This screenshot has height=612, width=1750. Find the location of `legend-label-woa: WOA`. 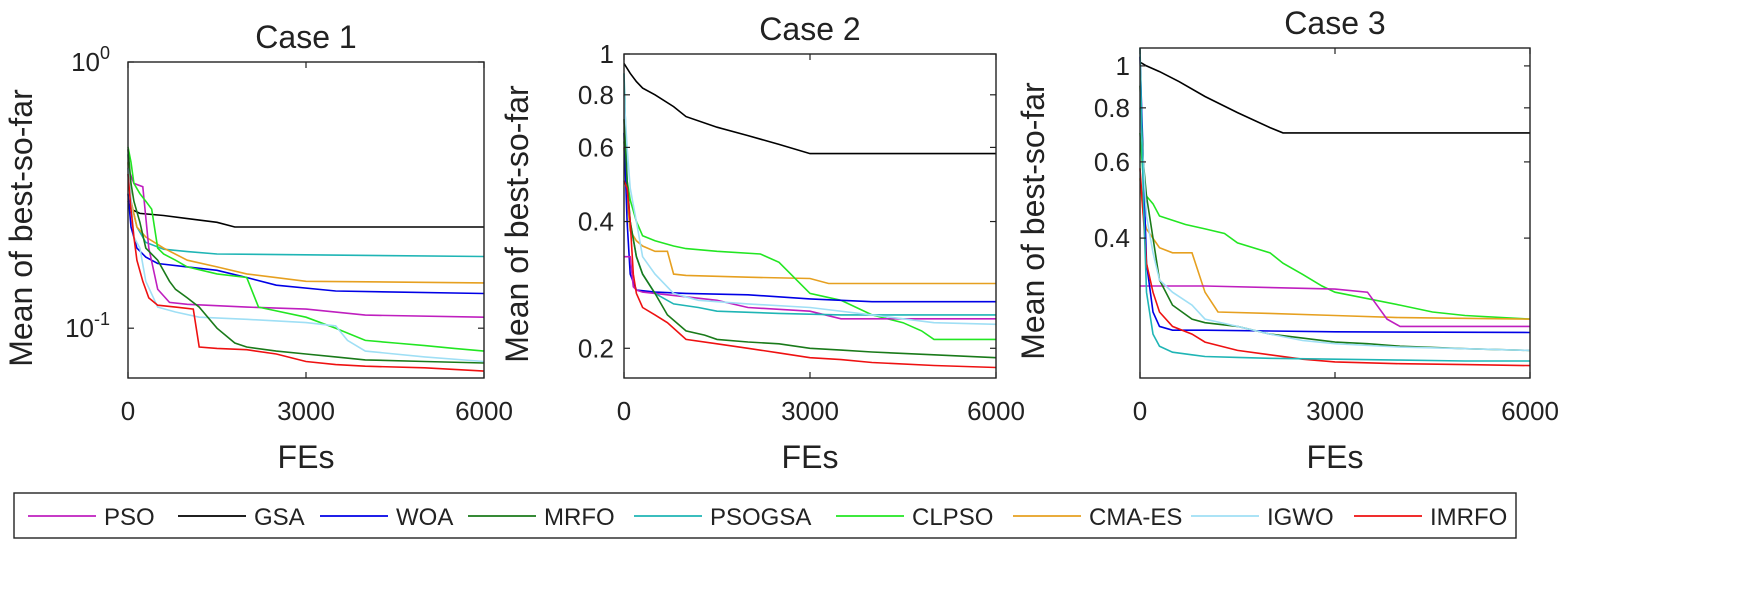

legend-label-woa: WOA is located at coordinates (424, 517).